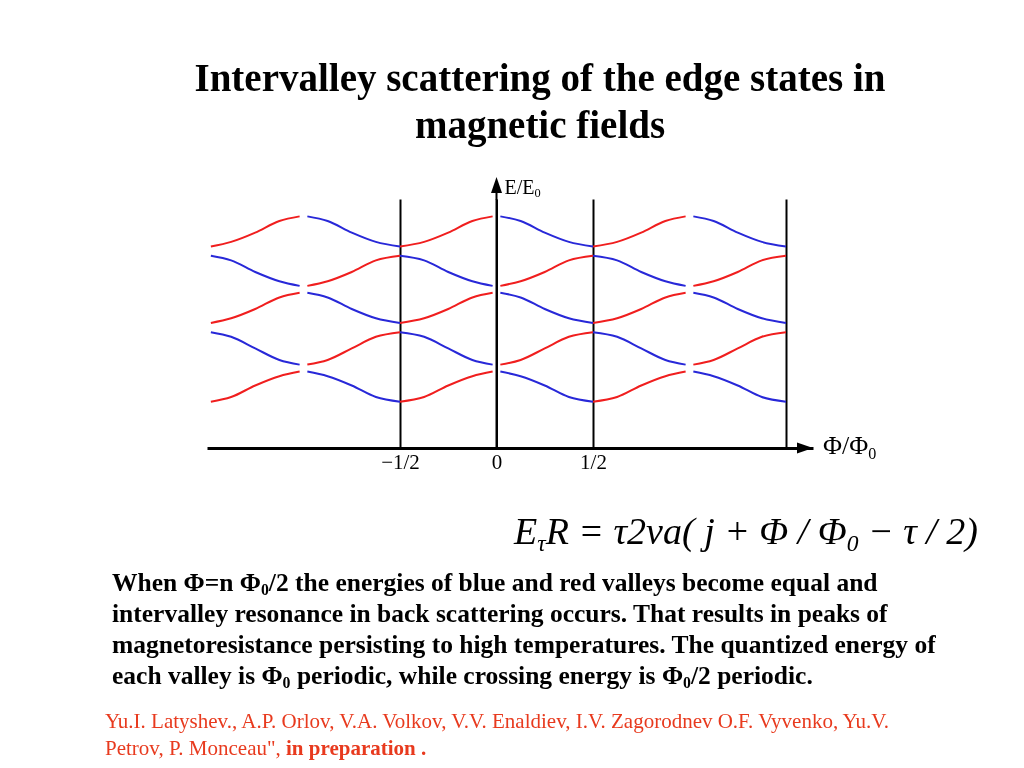 The width and height of the screenshot is (1024, 768). What do you see at coordinates (522, 188) in the screenshot?
I see `y-axis-title: E/E$_{0}$` at bounding box center [522, 188].